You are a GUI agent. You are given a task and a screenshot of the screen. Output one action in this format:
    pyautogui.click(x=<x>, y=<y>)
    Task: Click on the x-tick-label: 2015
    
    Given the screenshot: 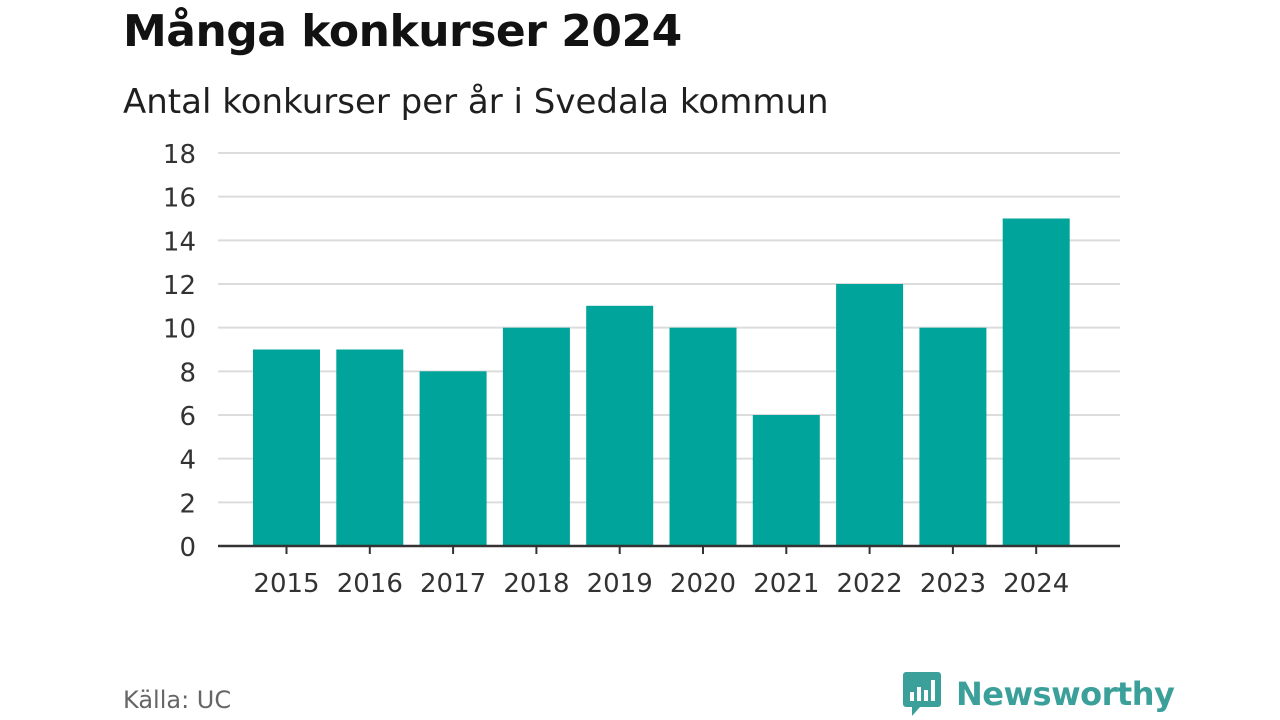 What is the action you would take?
    pyautogui.click(x=286, y=584)
    